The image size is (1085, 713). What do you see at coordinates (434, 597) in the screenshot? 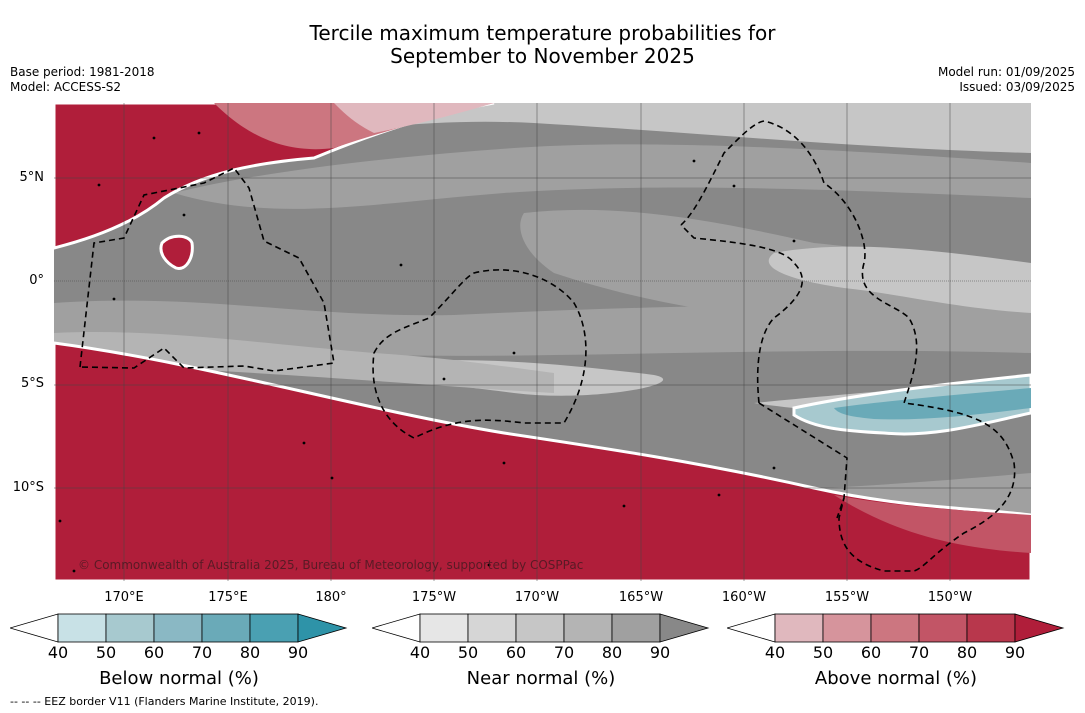
I see `lon-label-175w: 175°W` at bounding box center [434, 597].